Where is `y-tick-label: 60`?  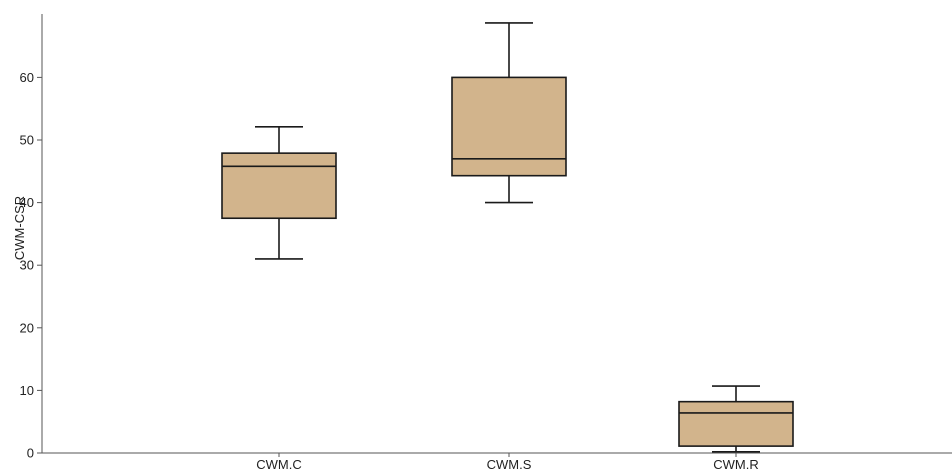 y-tick-label: 60 is located at coordinates (27, 77).